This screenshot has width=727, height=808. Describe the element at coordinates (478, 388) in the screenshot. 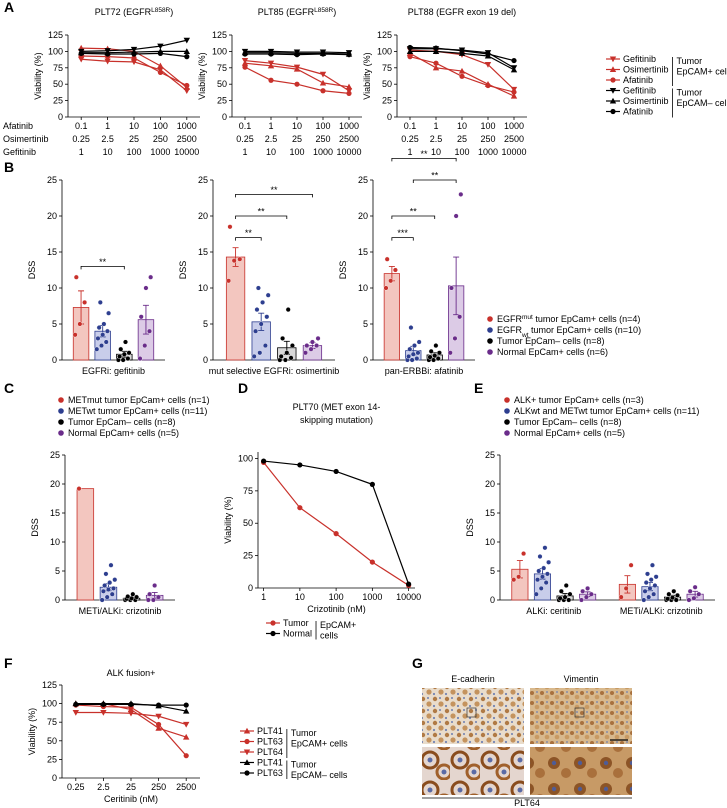

I see `panel-letter: E` at that location.